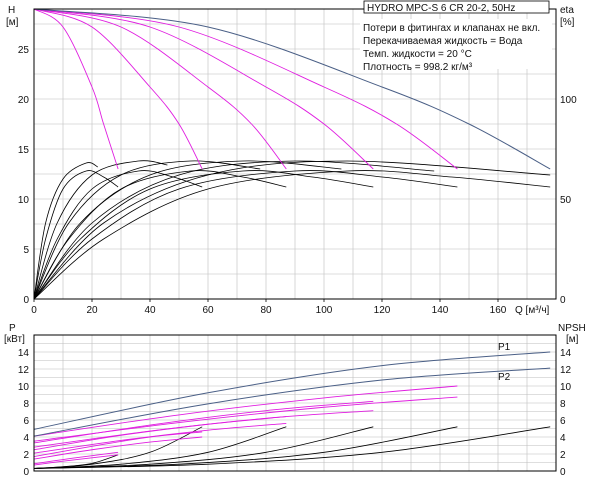 The image size is (592, 485). I want to click on npsh-axis-label: NPSH, so click(572, 328).